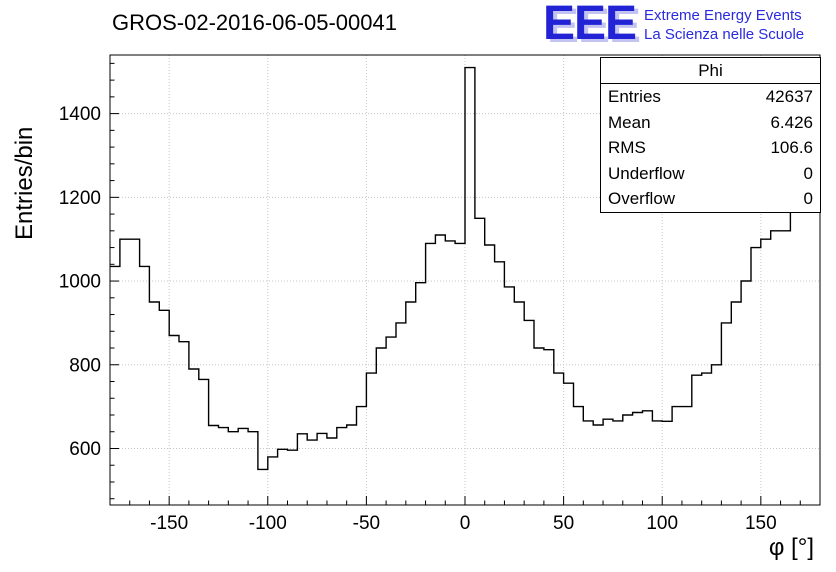  I want to click on stats-label: Overflow, so click(642, 198).